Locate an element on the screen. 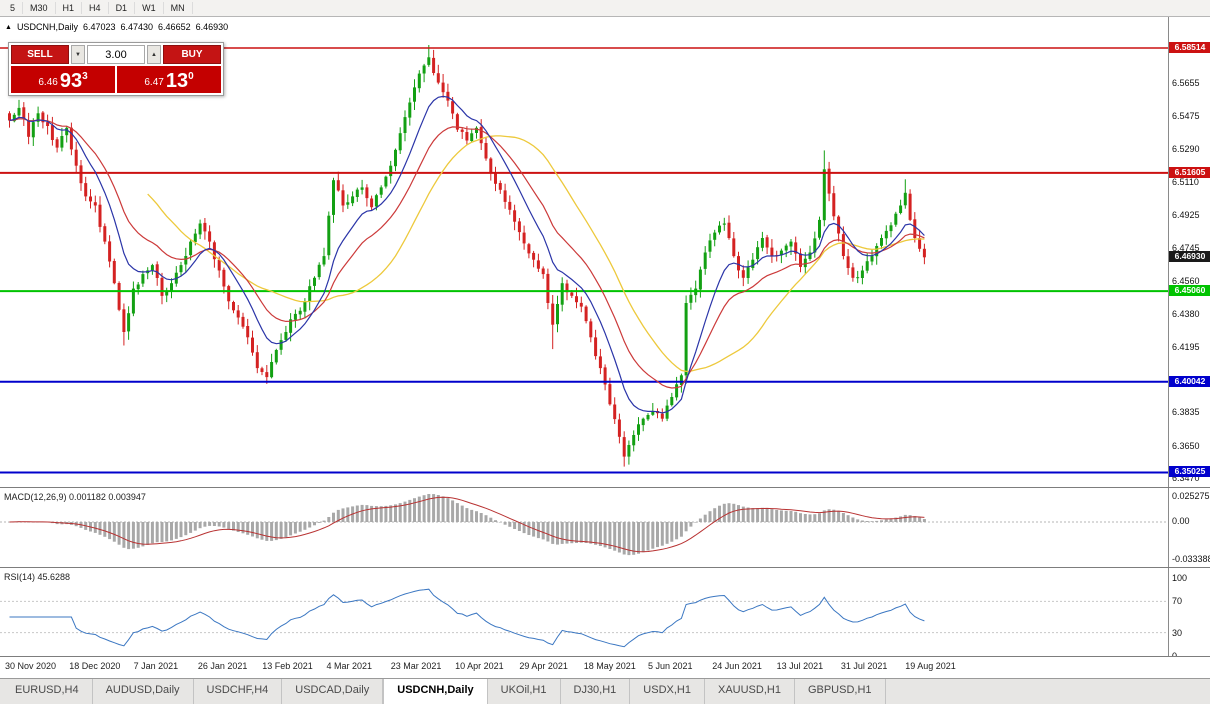  trade-controls-row: SELL ▼ ▲ BUY is located at coordinates (116, 54).